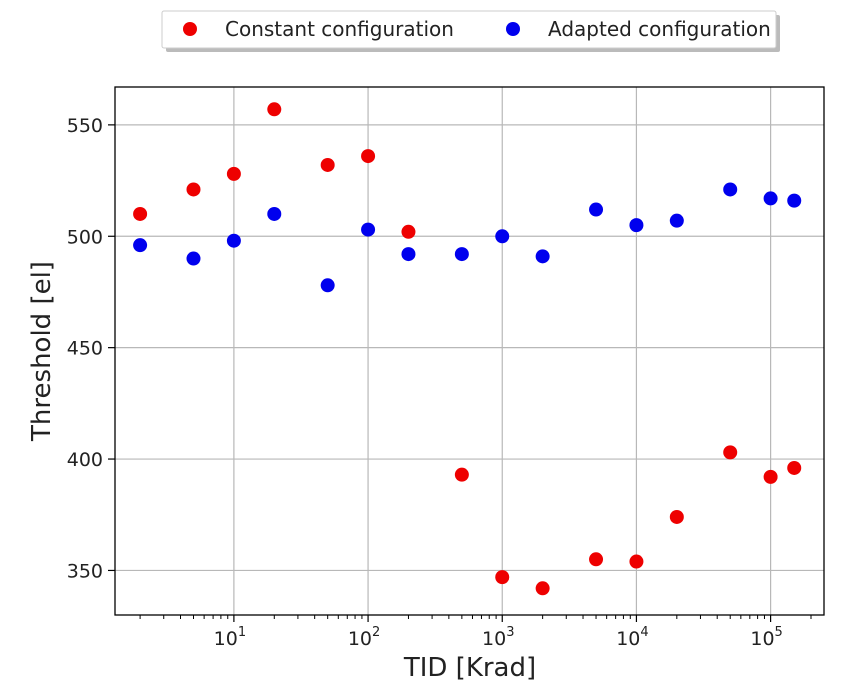  What do you see at coordinates (42, 351) in the screenshot?
I see `y-axis-title: Threshold [el]` at bounding box center [42, 351].